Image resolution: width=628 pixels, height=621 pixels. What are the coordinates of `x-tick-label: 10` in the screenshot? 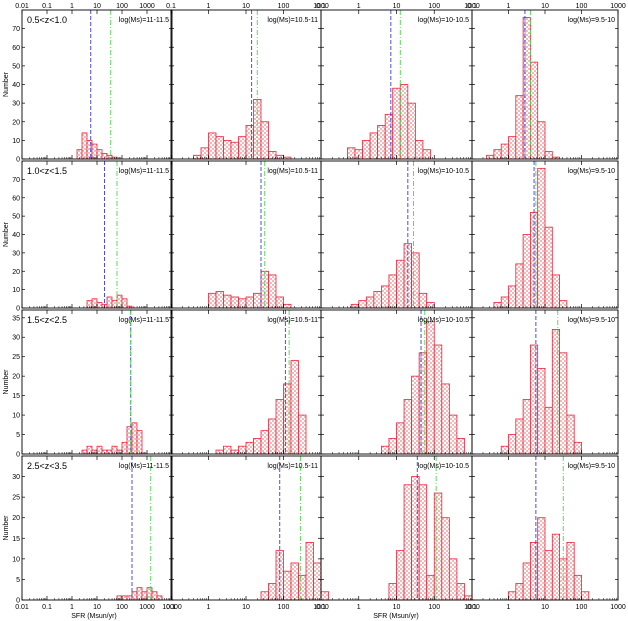 It's located at (397, 6).